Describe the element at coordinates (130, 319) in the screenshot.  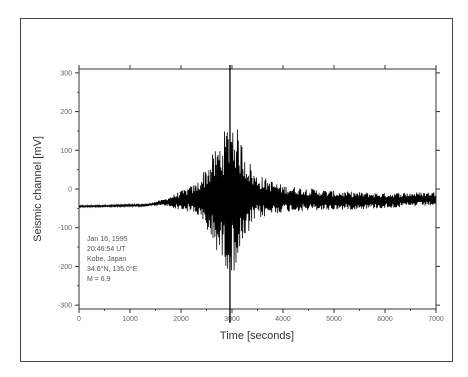
I see `x-tick-label: 1000` at that location.